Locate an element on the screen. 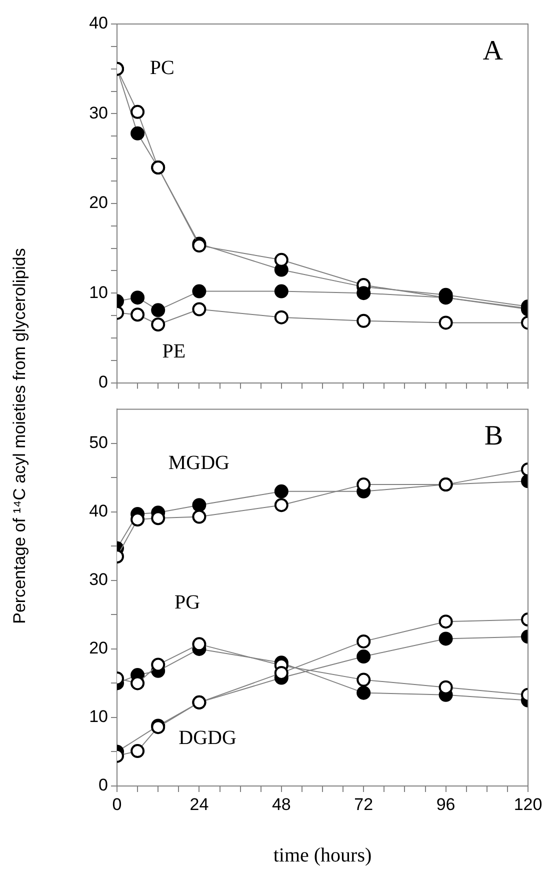 The height and width of the screenshot is (872, 553). x-tick-label: 72 is located at coordinates (364, 804).